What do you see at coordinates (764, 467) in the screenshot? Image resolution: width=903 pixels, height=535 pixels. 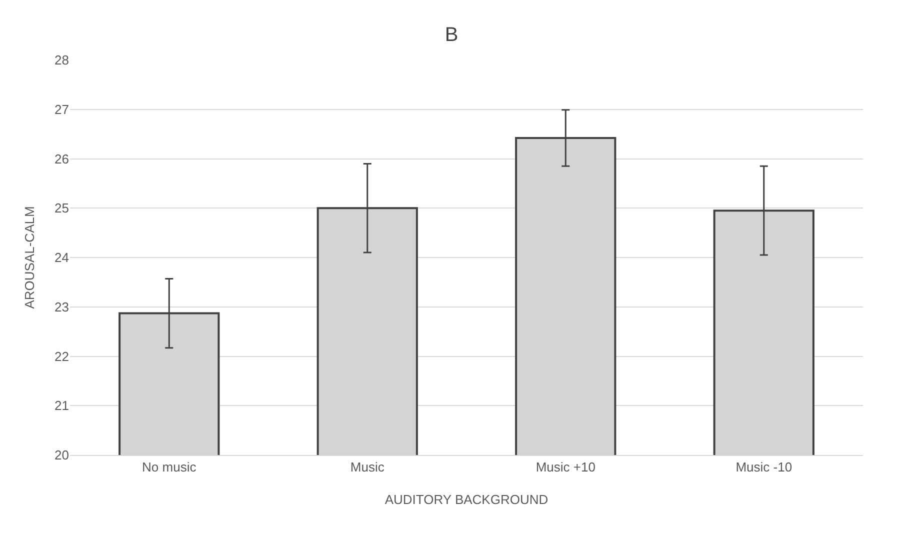 I see `x-tick-label: Music -10` at bounding box center [764, 467].